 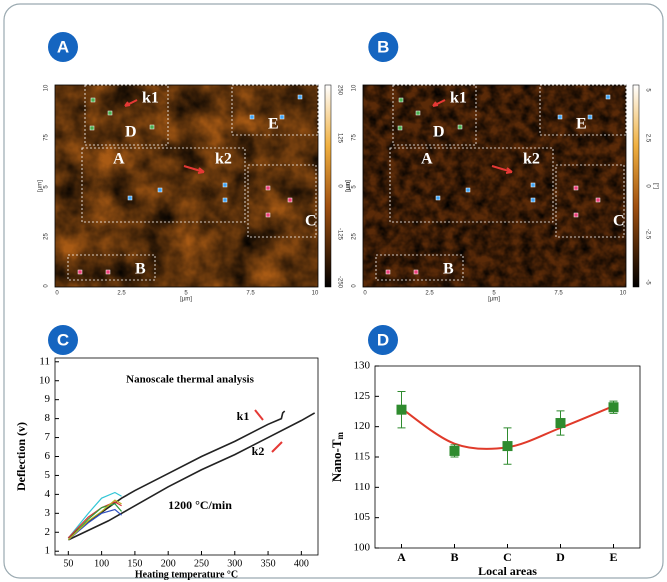 I want to click on annotation: k1, so click(x=243, y=416).